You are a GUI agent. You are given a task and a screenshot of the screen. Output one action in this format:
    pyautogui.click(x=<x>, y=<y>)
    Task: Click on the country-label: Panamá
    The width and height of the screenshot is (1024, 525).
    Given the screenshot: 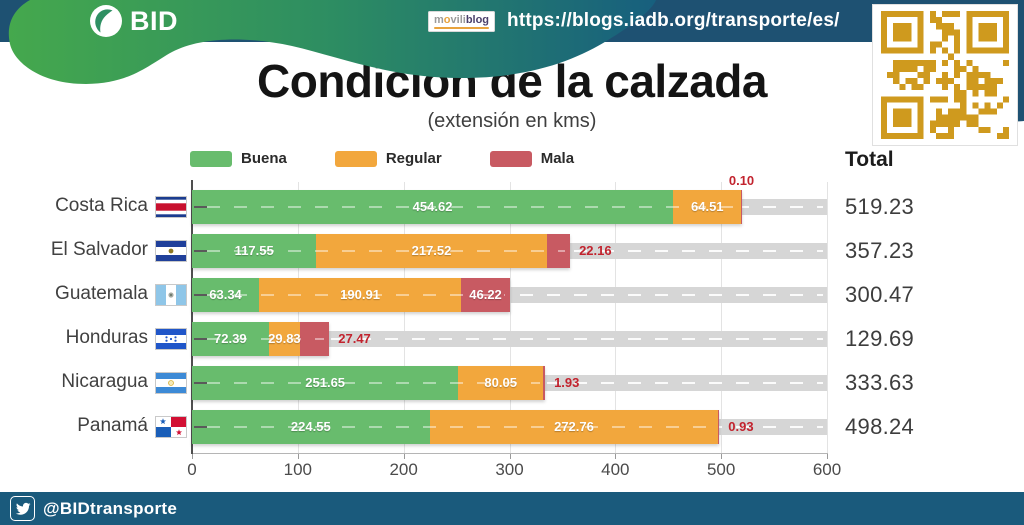 What is the action you would take?
    pyautogui.click(x=112, y=425)
    